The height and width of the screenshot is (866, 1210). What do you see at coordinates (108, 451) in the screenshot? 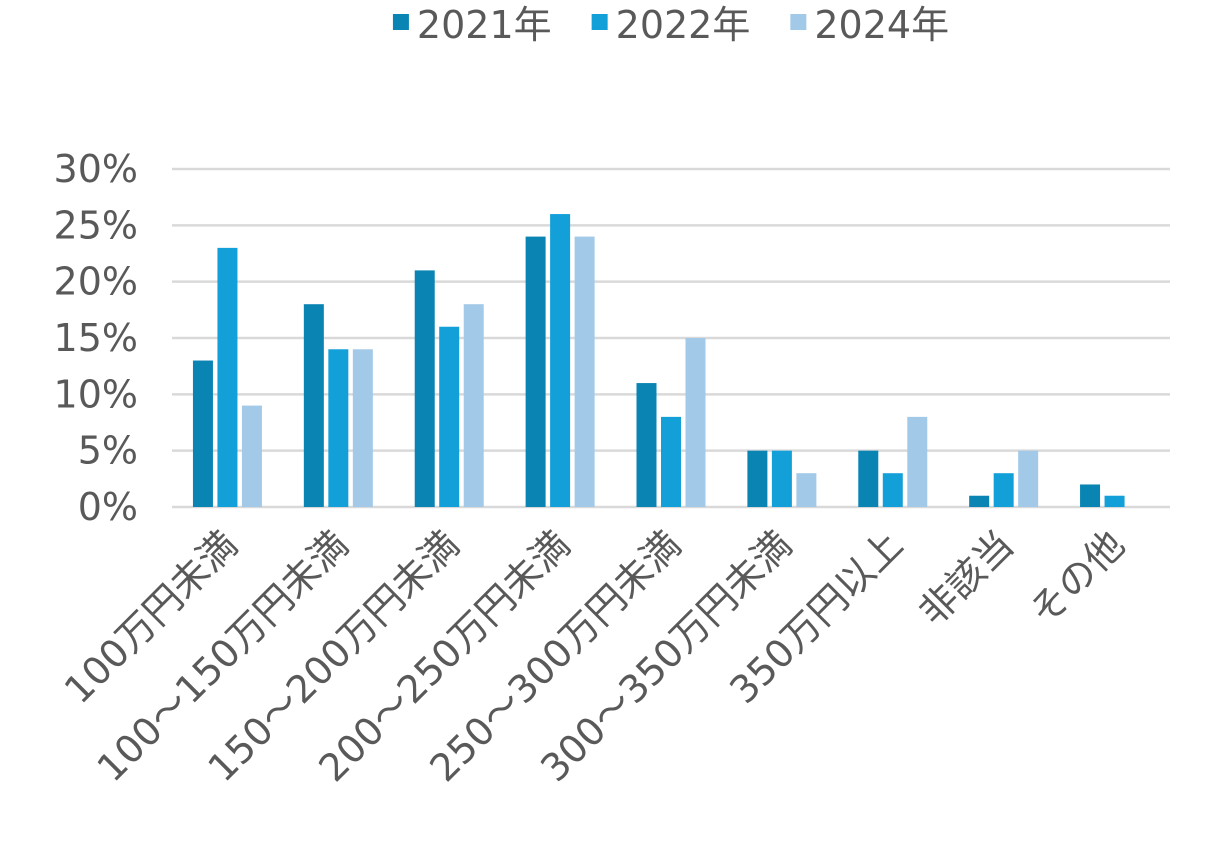
I see `y-tick-label: 5%` at bounding box center [108, 451].